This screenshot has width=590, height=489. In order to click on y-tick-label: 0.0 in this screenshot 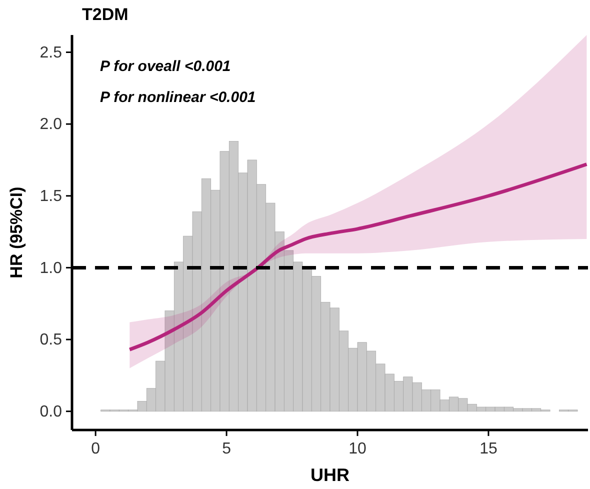, I will do `click(51, 411)`.